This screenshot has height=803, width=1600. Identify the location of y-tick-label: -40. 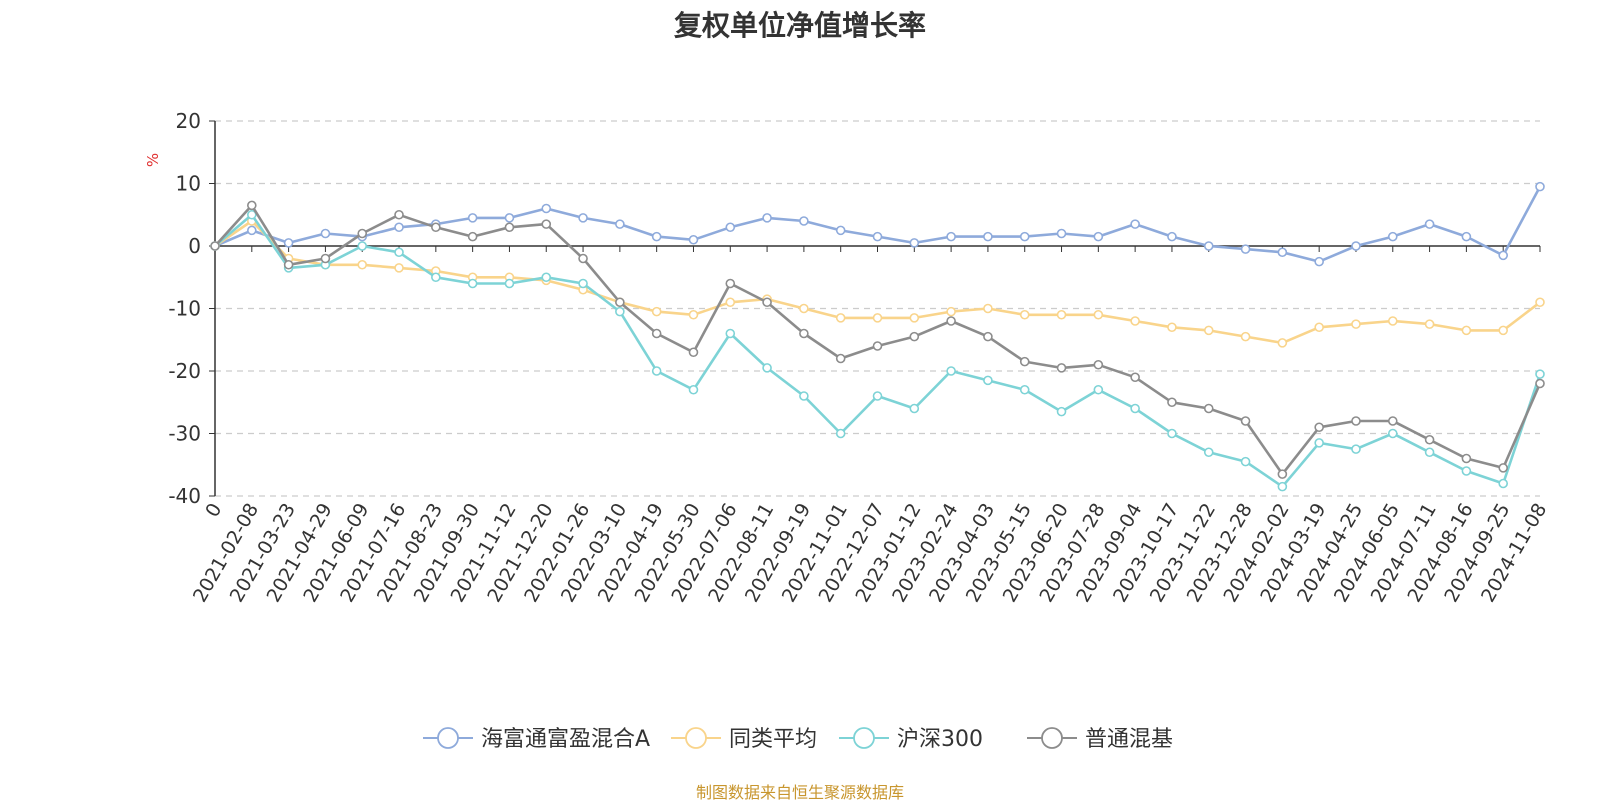
(184, 496).